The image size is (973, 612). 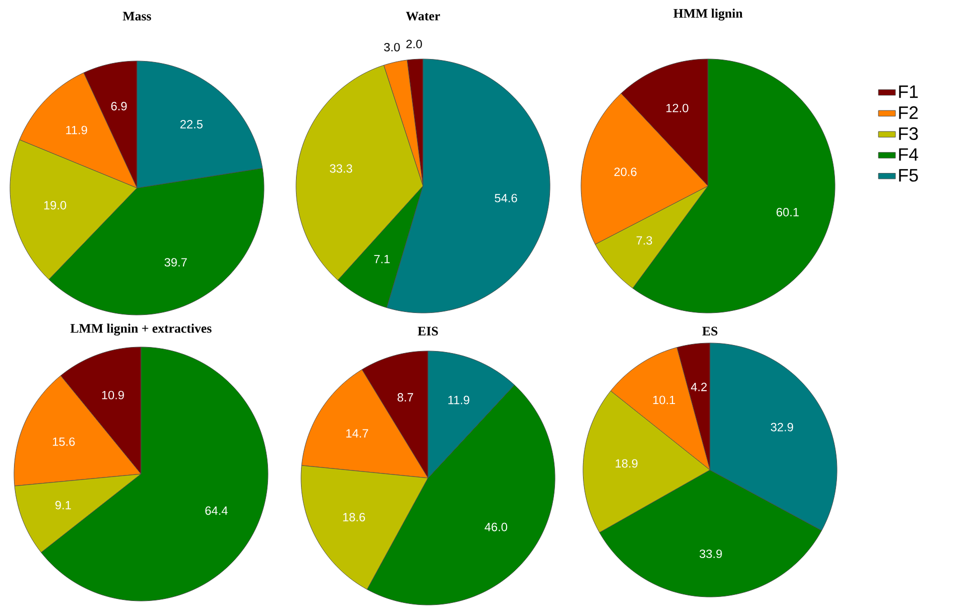 What do you see at coordinates (664, 400) in the screenshot?
I see `data-label: 10.1` at bounding box center [664, 400].